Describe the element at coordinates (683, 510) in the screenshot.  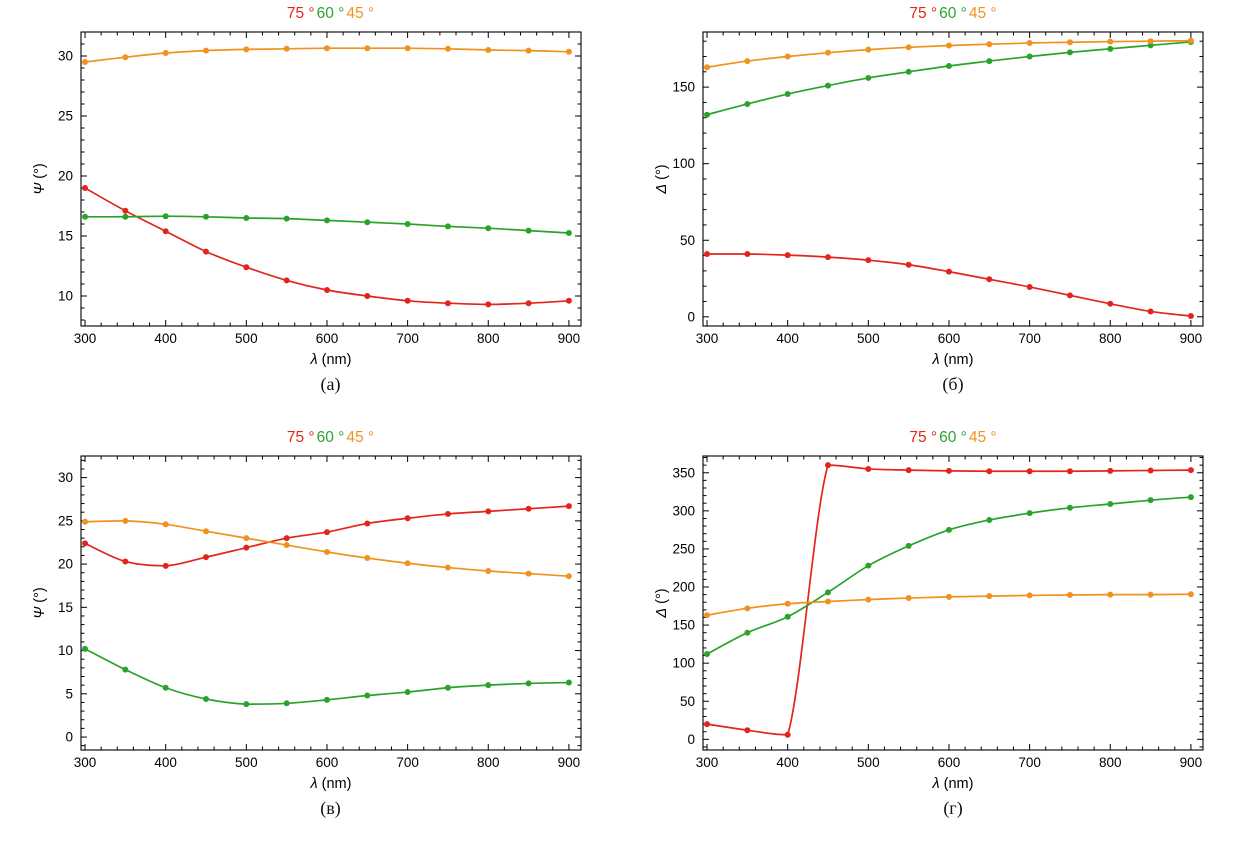
I see `svg-text: 300` at that location.